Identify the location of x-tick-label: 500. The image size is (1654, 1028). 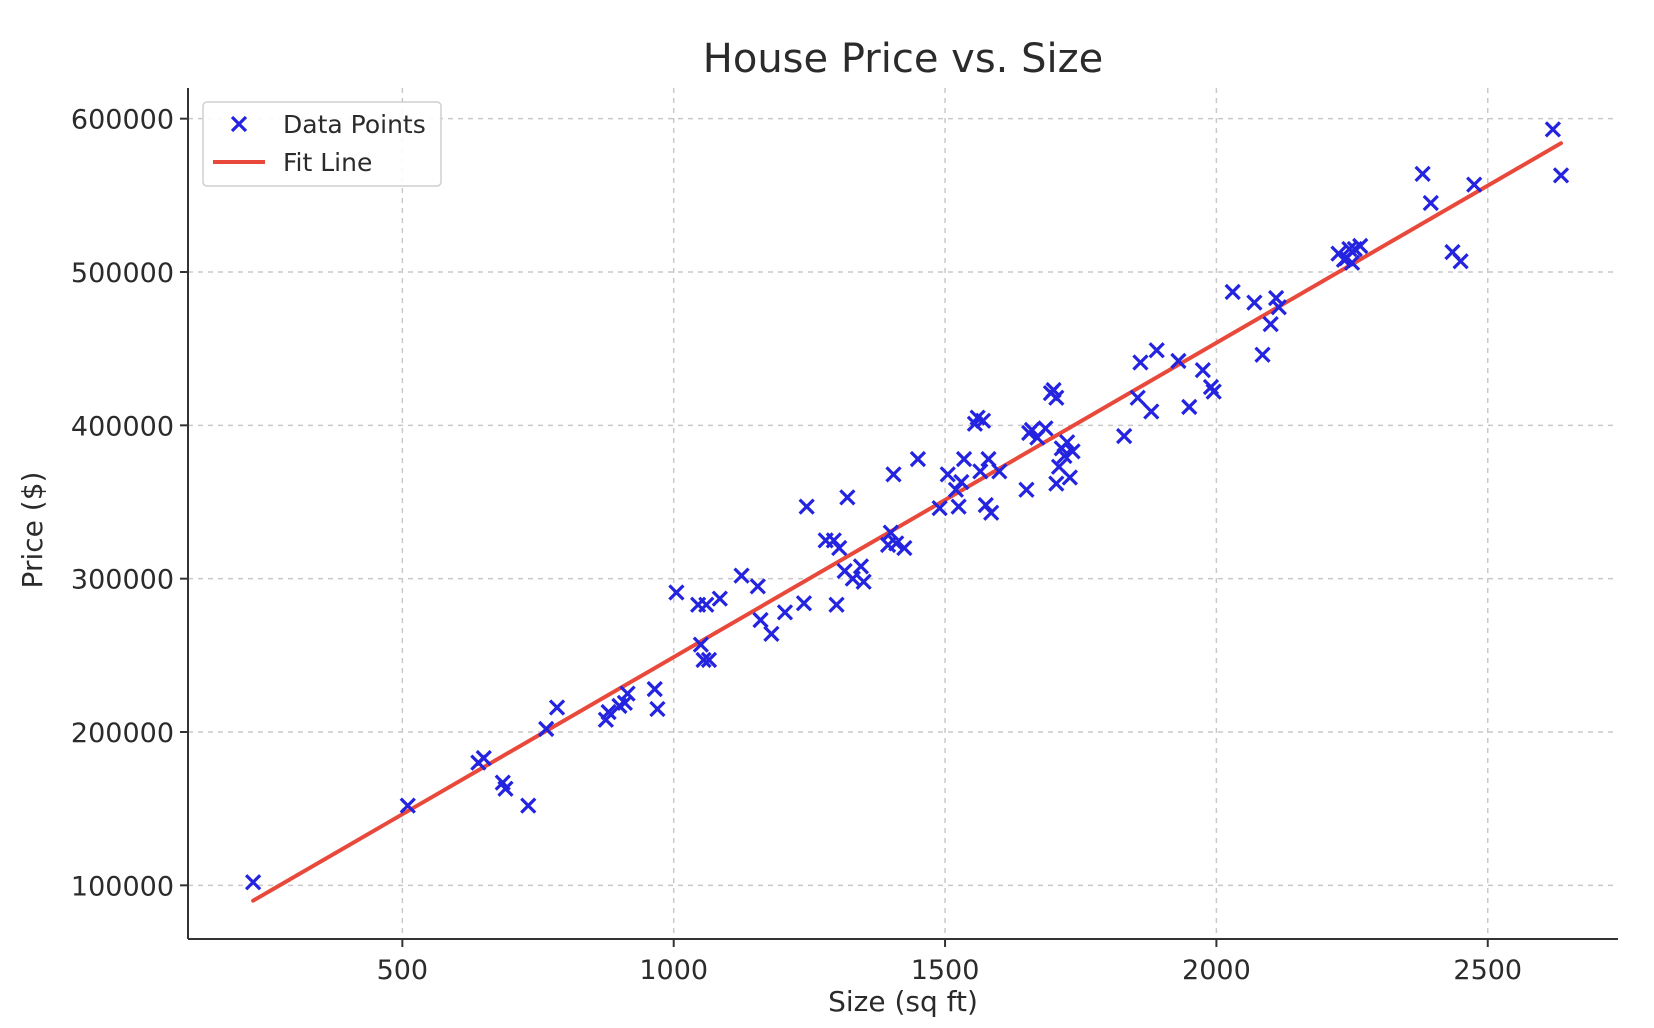
(403, 970).